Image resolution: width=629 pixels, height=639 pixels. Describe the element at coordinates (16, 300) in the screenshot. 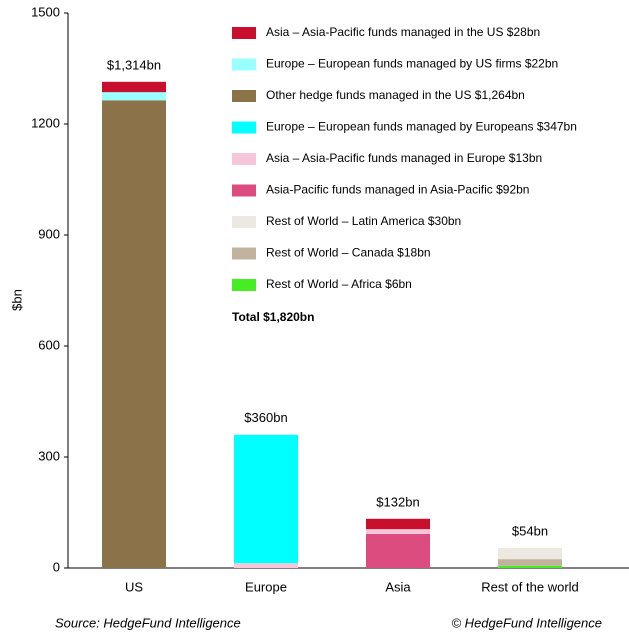

I see `y-axis-label: $bn` at that location.